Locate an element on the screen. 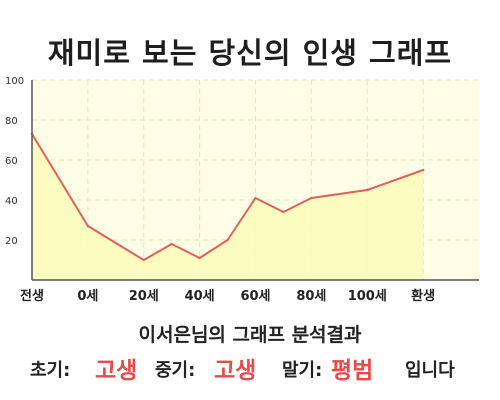  y-tick-label: 60 is located at coordinates (11, 161).